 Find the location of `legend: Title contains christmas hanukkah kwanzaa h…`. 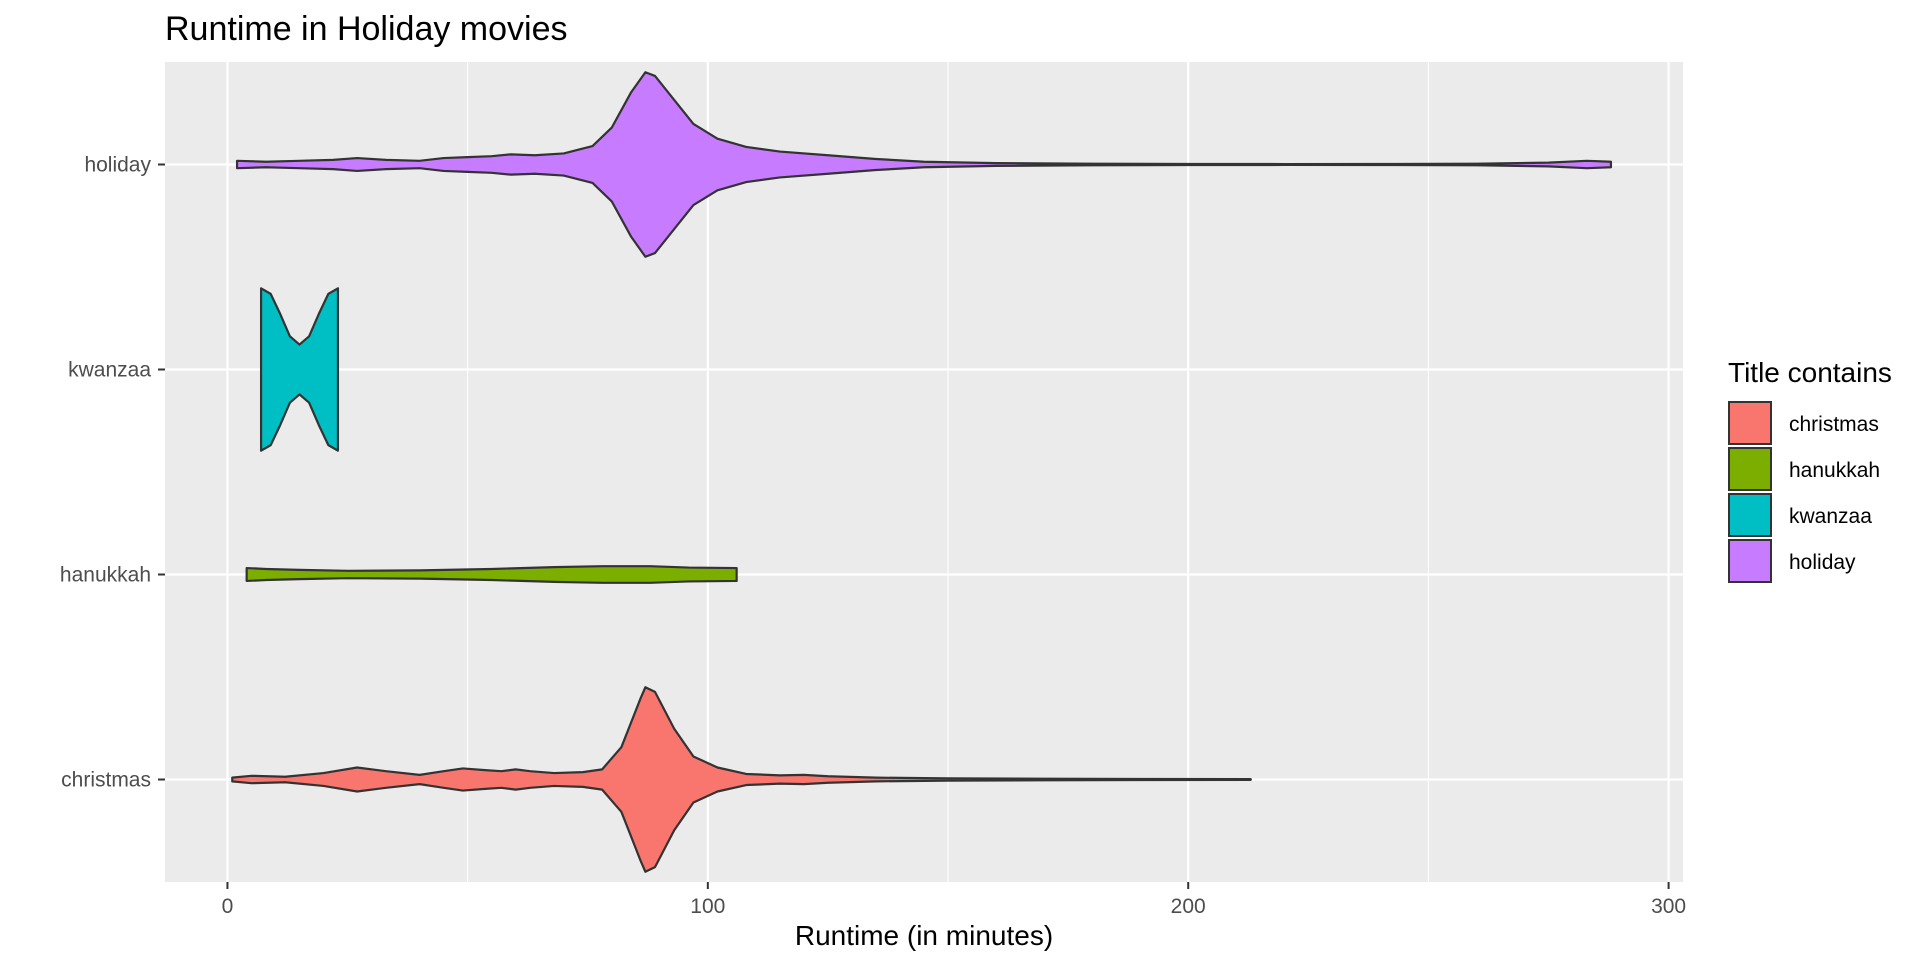

legend: Title contains christmas hanukkah kwanzaa h… is located at coordinates (1810, 470).